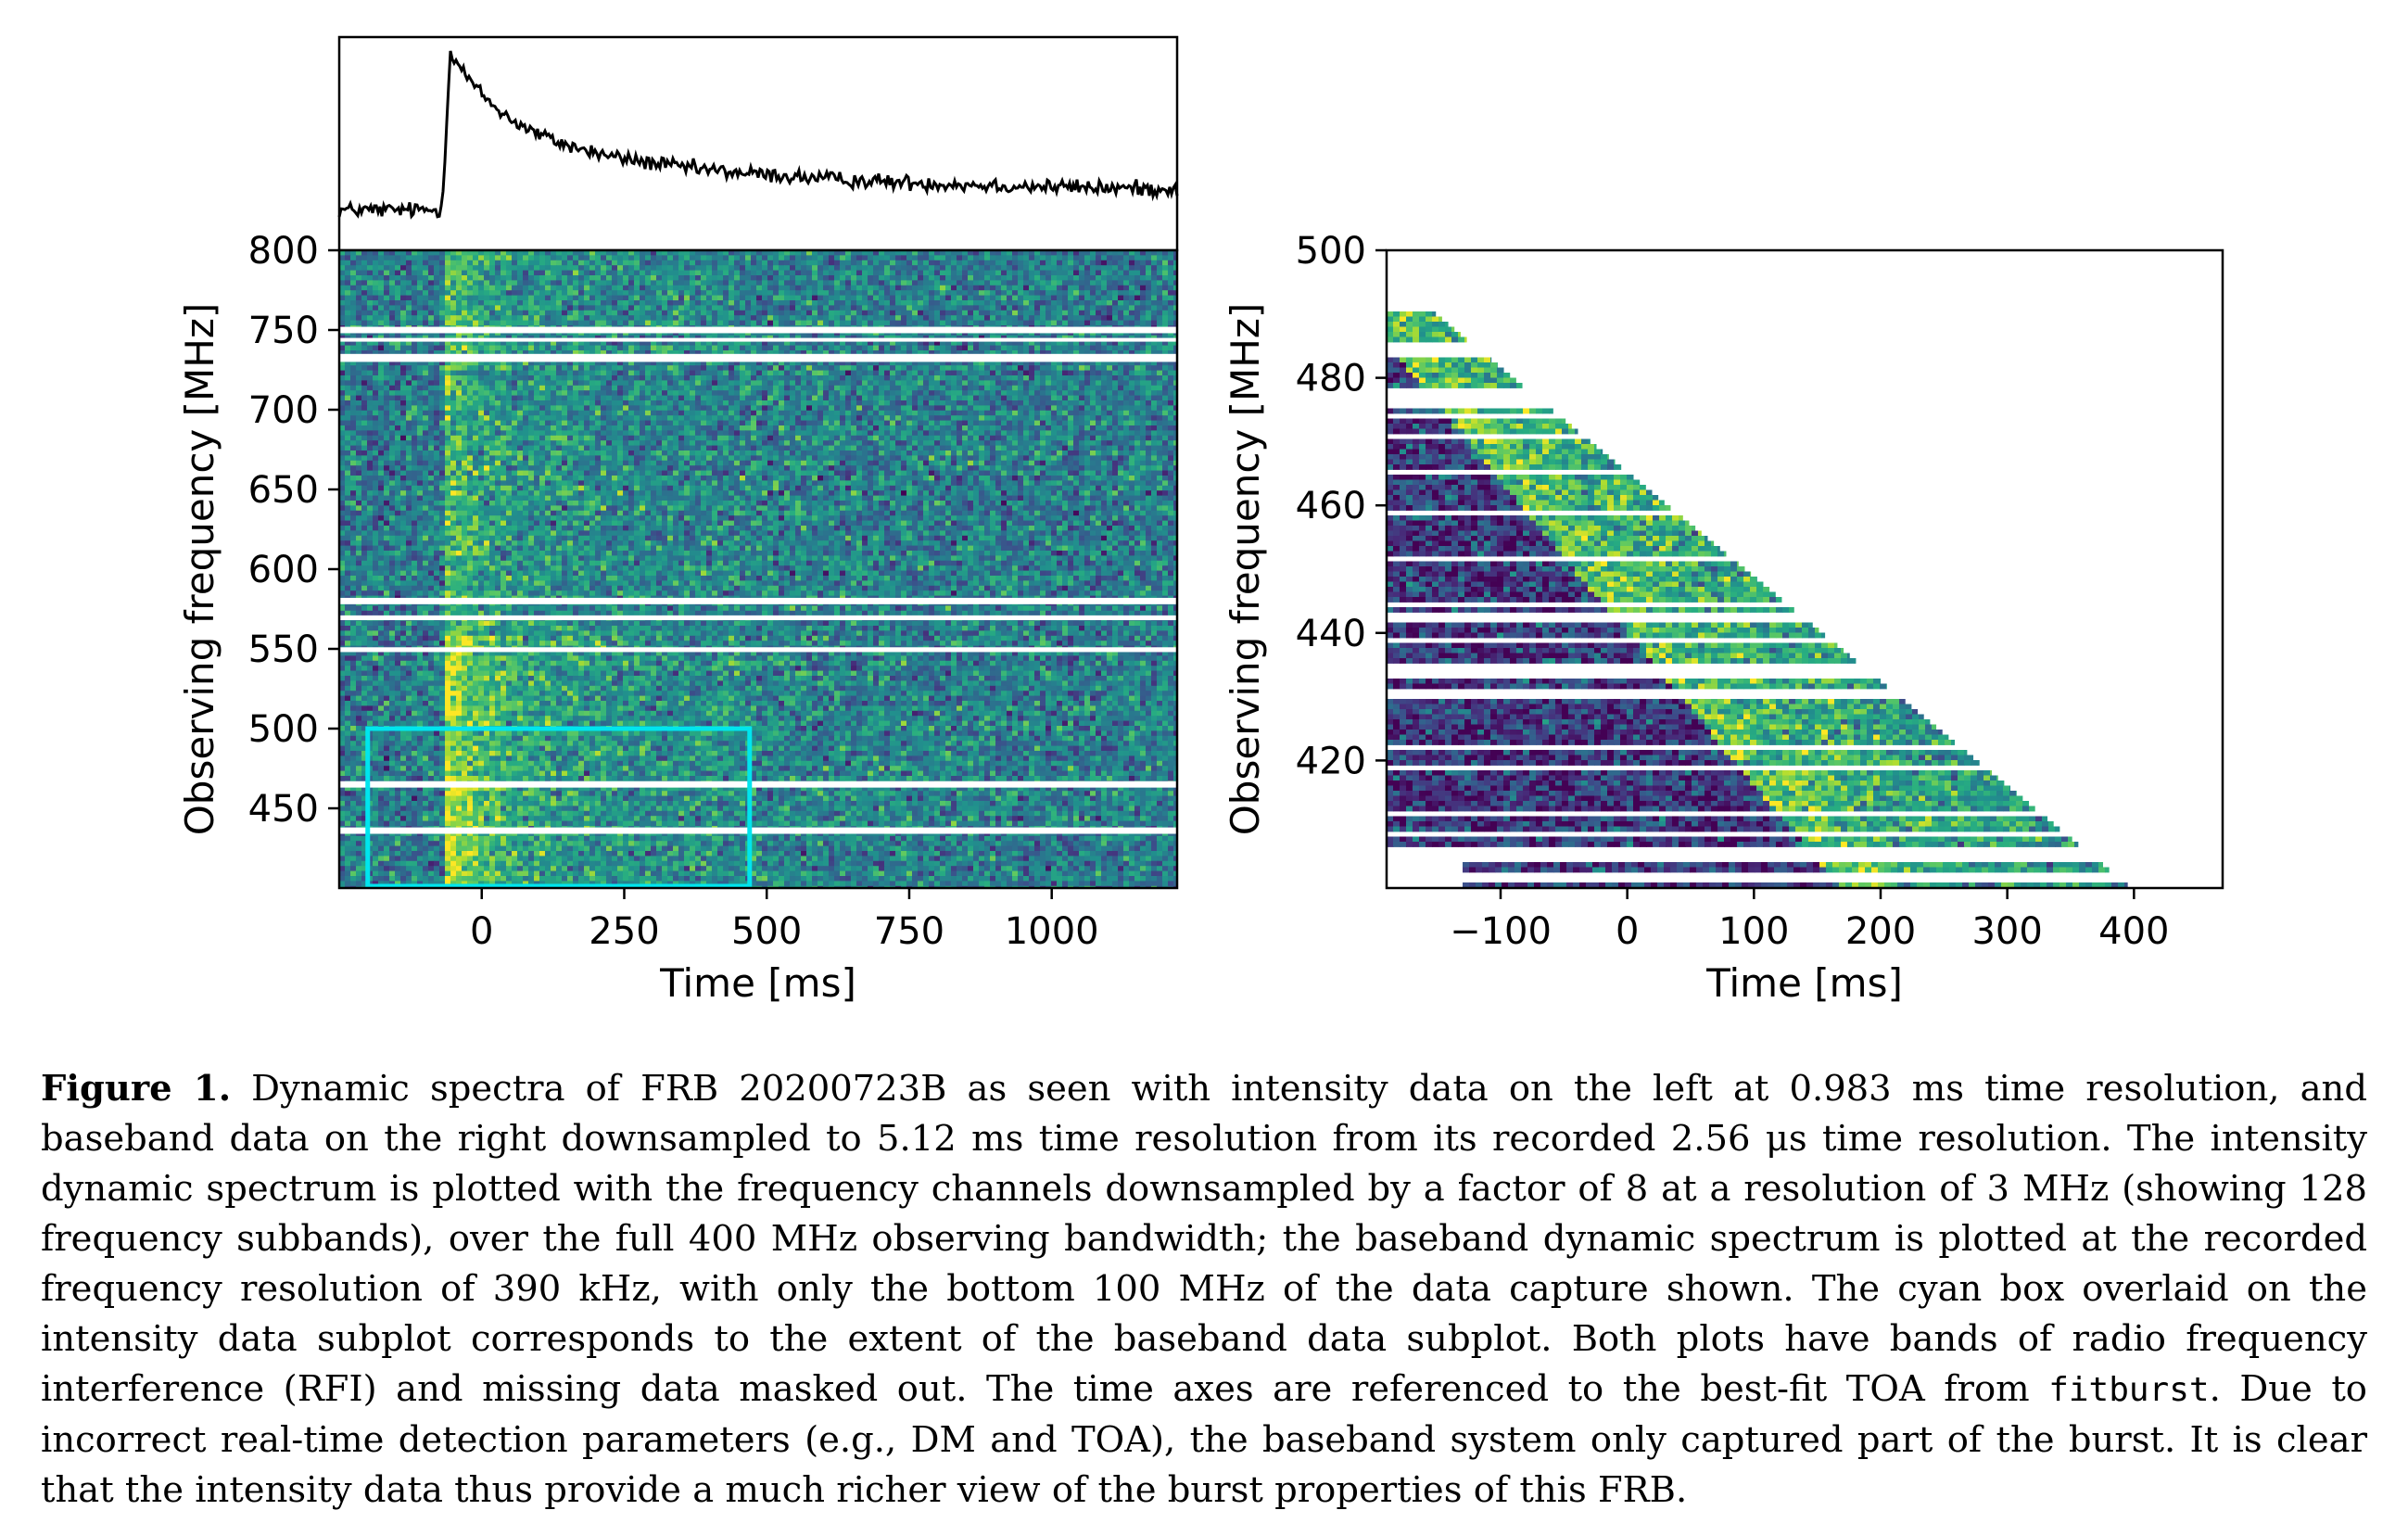 This screenshot has height=1523, width=2408. What do you see at coordinates (2006, 932) in the screenshot?
I see `right-xtick-label: 300` at bounding box center [2006, 932].